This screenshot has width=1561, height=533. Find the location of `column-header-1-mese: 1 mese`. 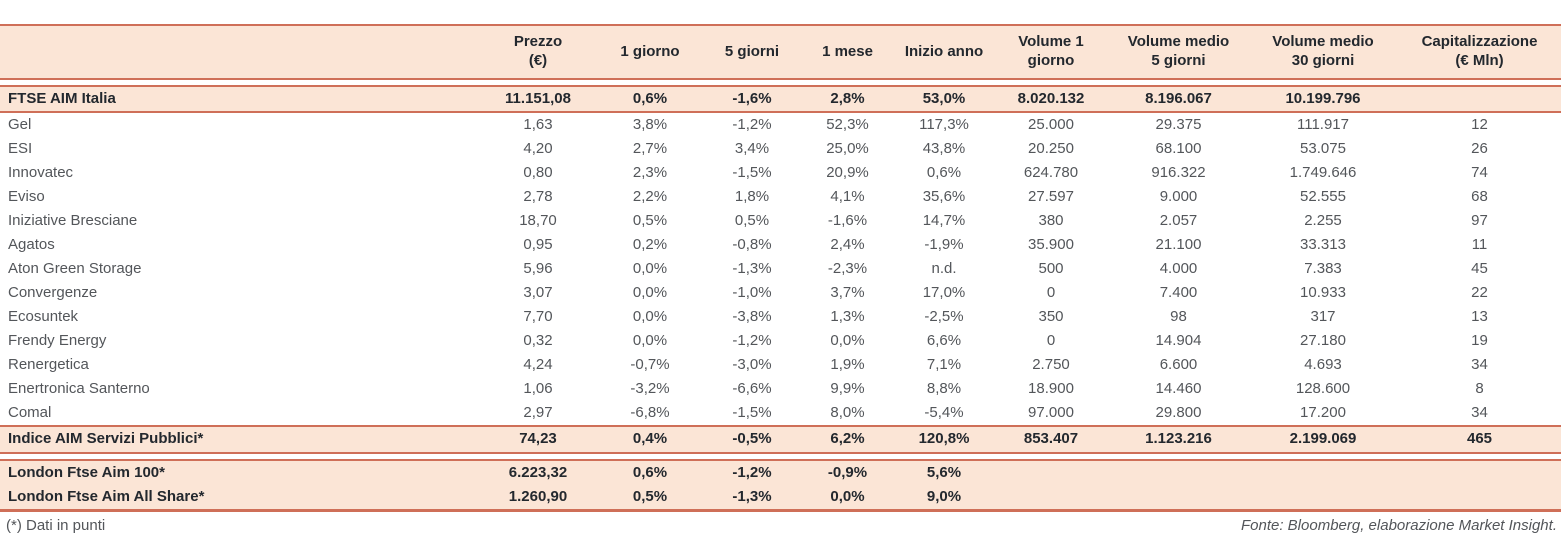

column-header-1-mese: 1 mese is located at coordinates (847, 51).